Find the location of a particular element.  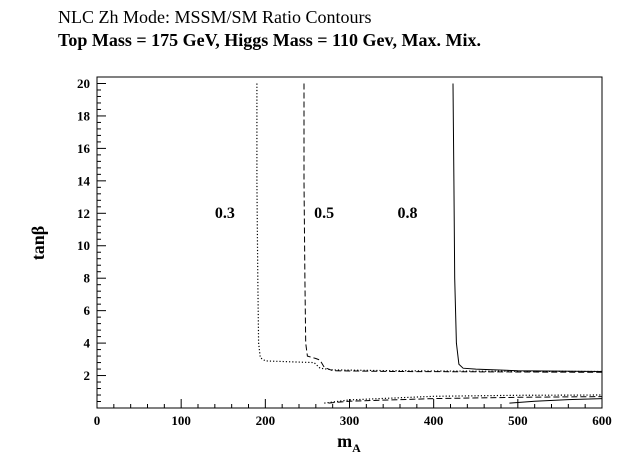

y-tick-label: 12 is located at coordinates (83, 213).